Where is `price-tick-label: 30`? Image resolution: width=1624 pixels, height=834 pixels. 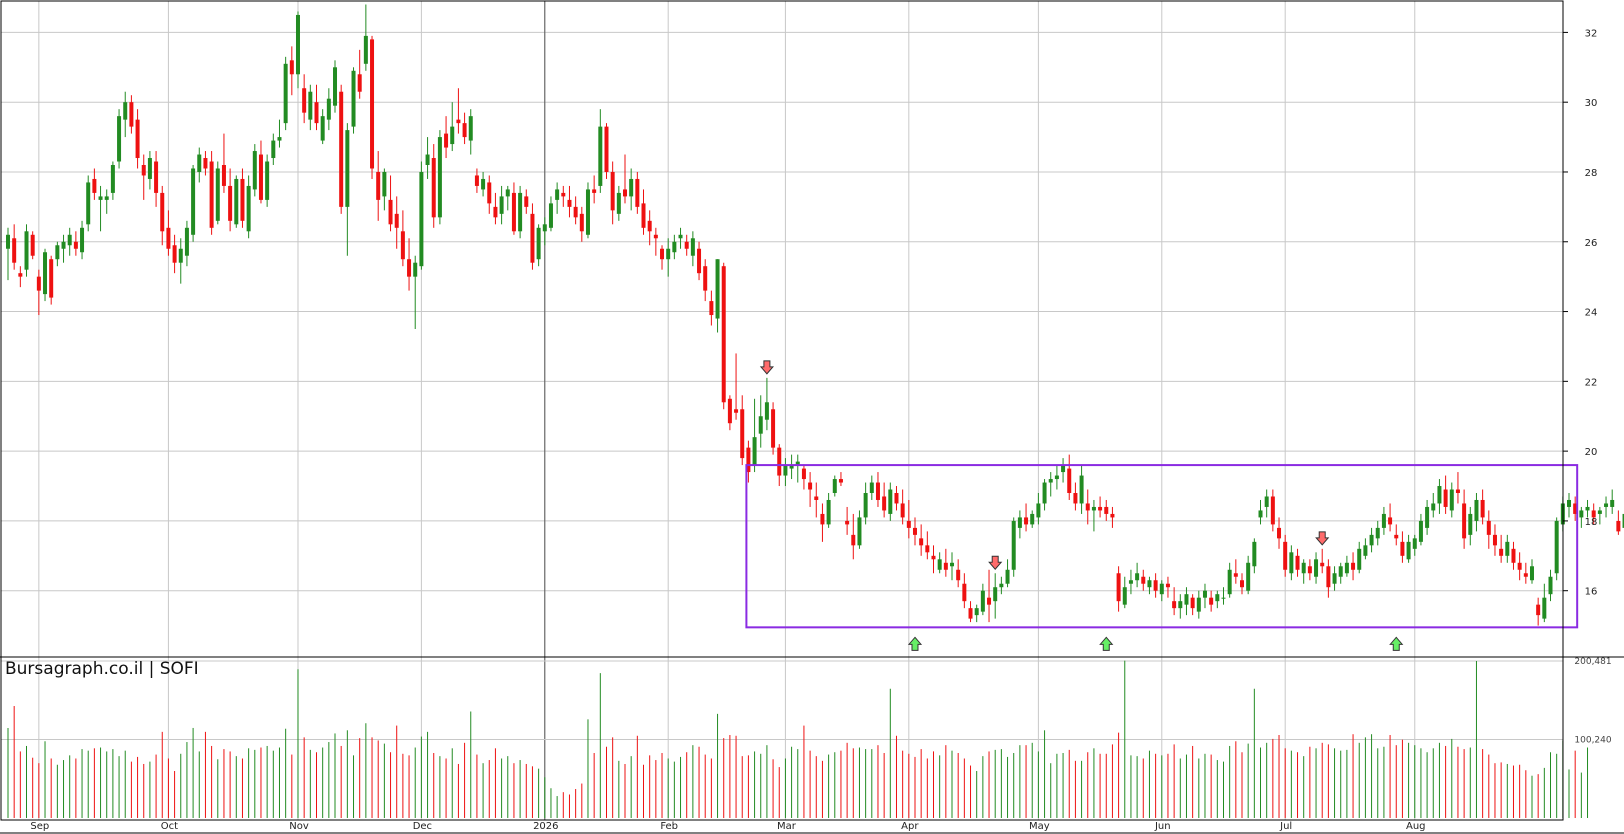
price-tick-label: 30 is located at coordinates (1591, 103).